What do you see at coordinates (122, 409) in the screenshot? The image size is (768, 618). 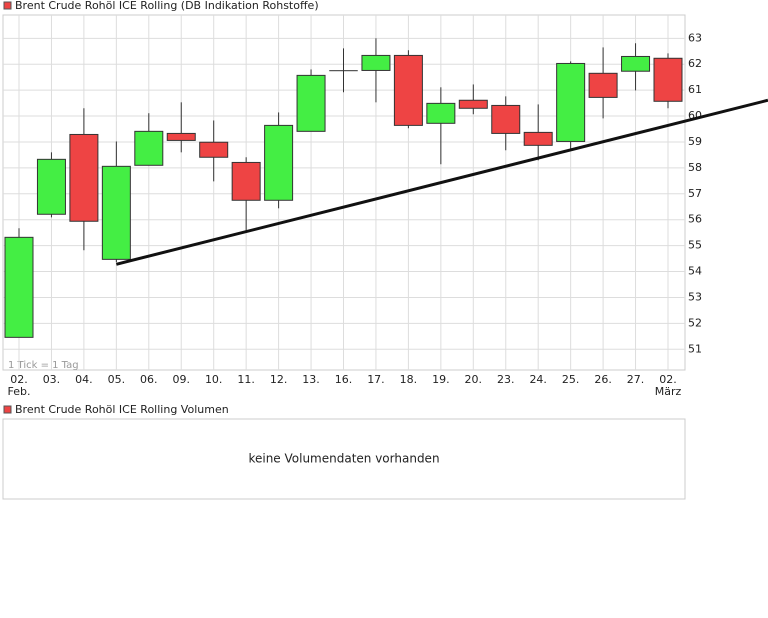 I see `volume-legend: Brent Crude Rohöl ICE Rolling Volumen` at bounding box center [122, 409].